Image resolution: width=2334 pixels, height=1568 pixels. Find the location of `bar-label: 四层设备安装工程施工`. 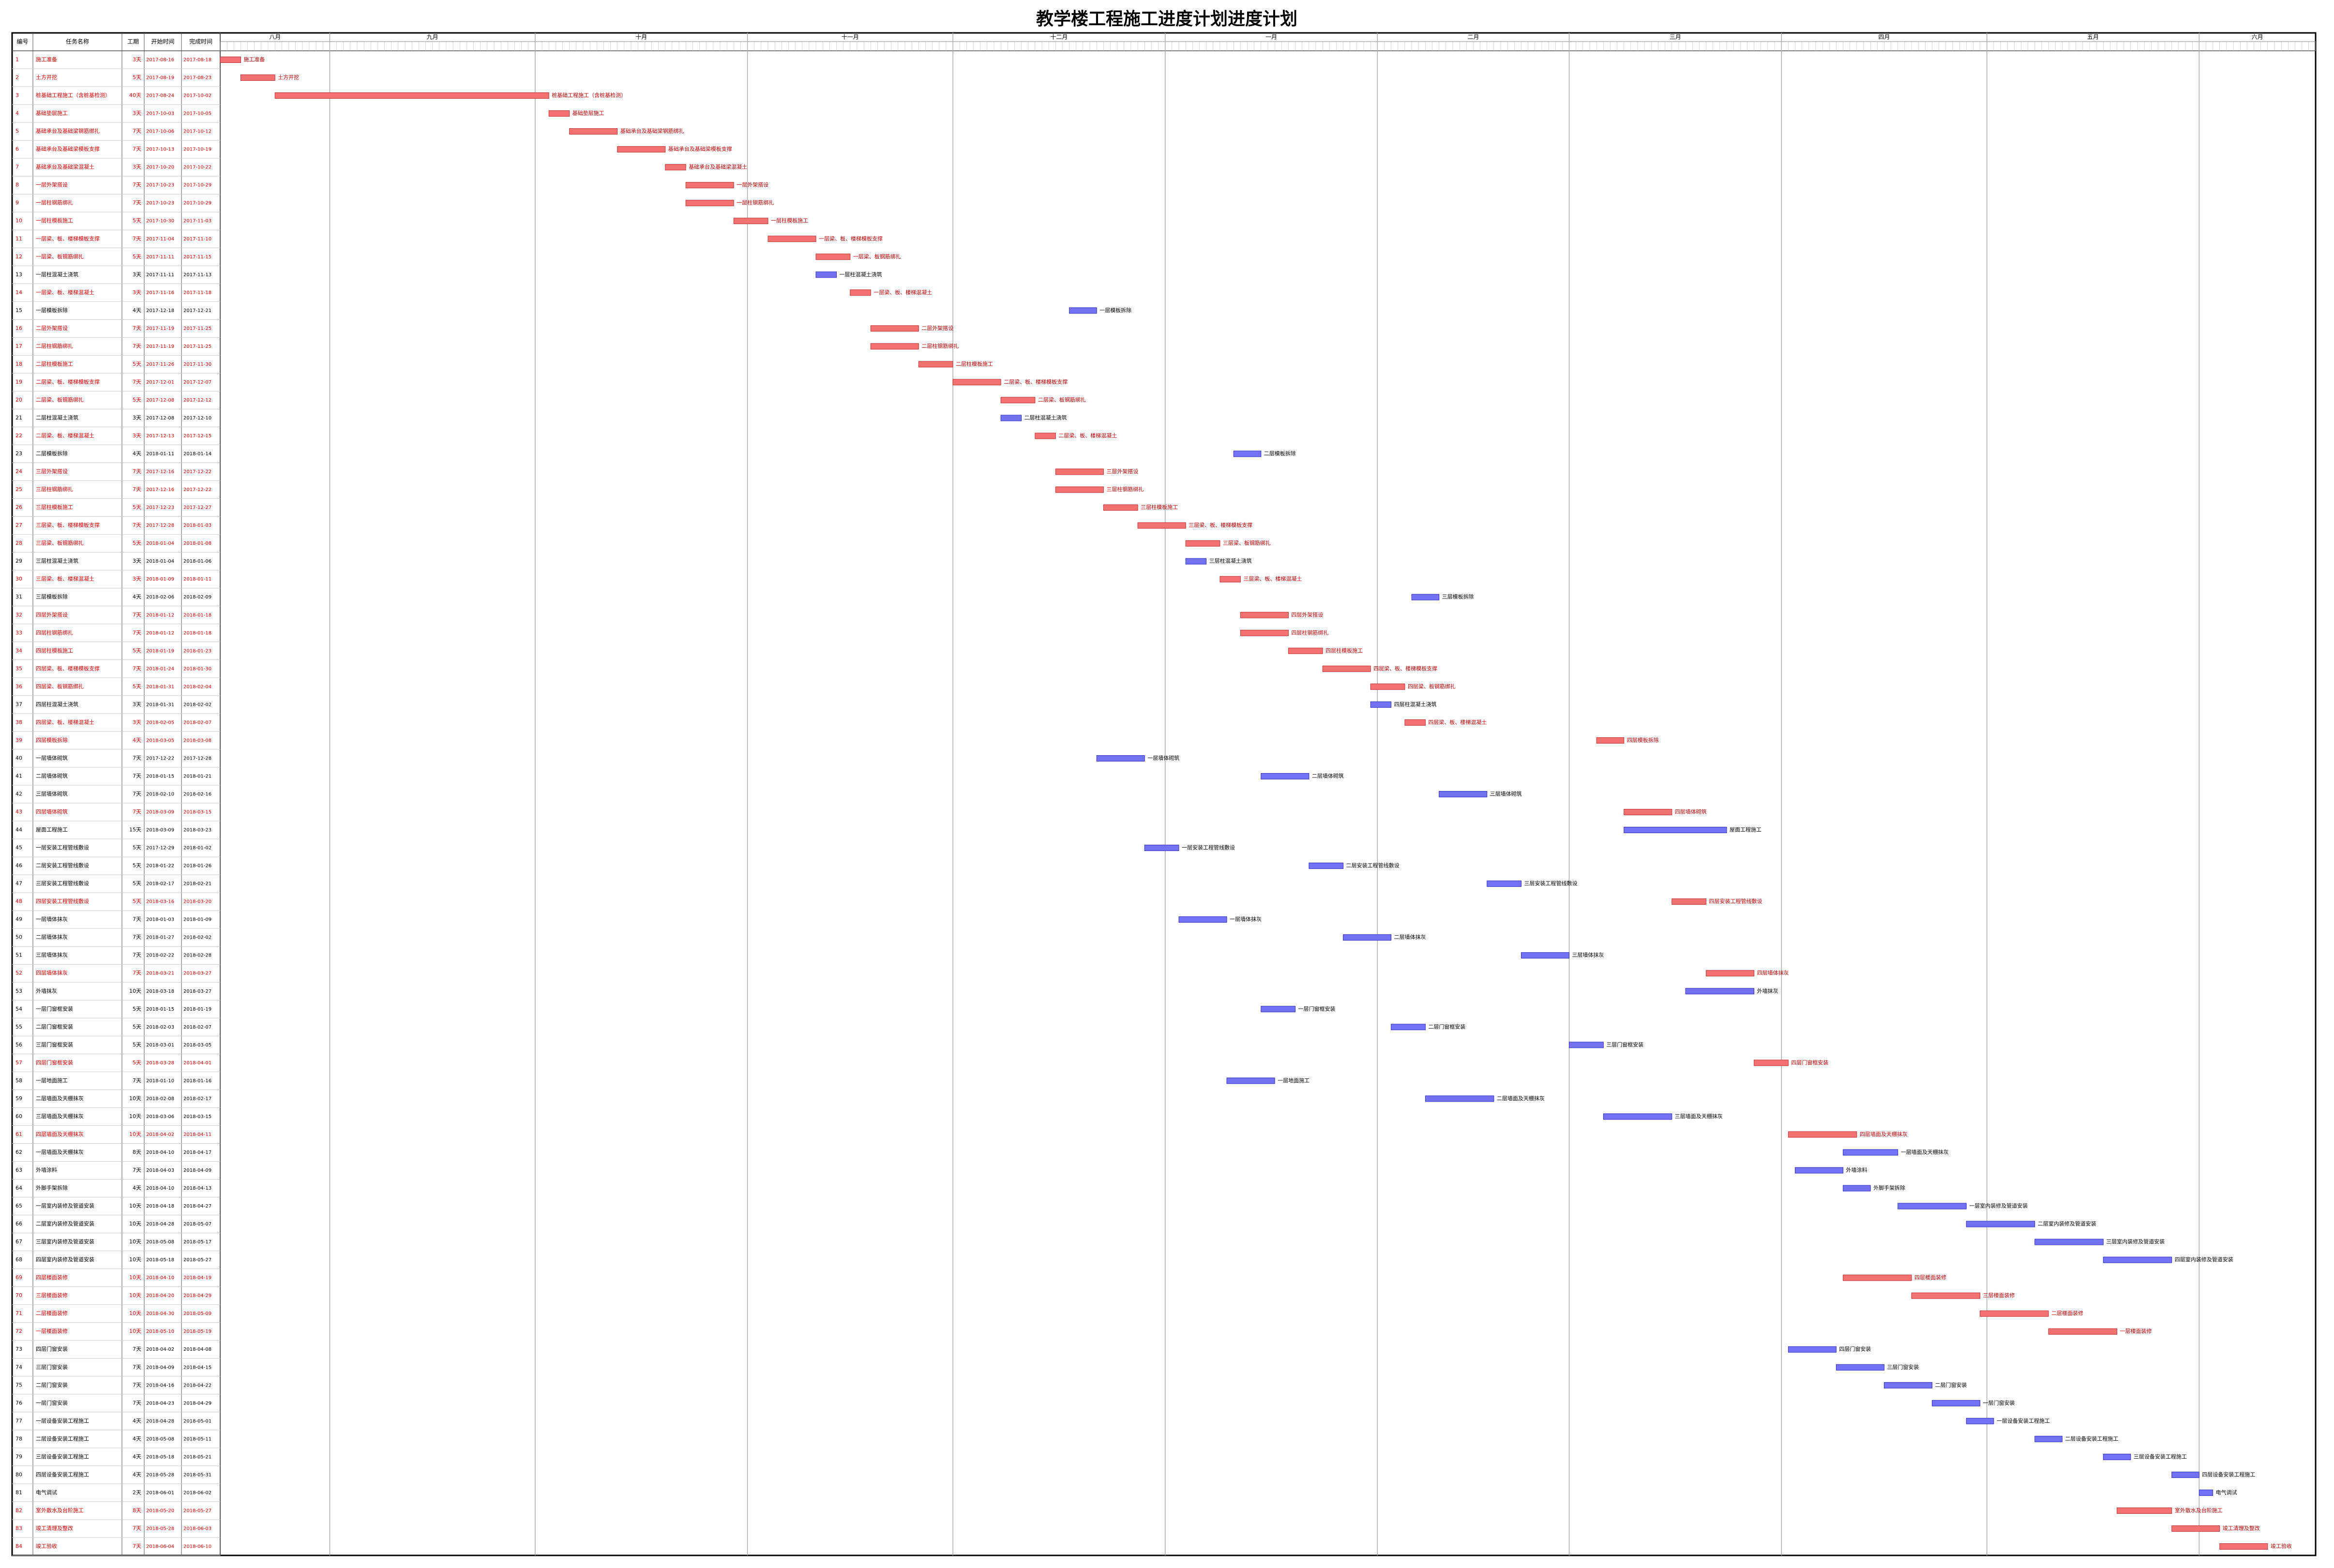

bar-label: 四层设备安装工程施工 is located at coordinates (2229, 1474).